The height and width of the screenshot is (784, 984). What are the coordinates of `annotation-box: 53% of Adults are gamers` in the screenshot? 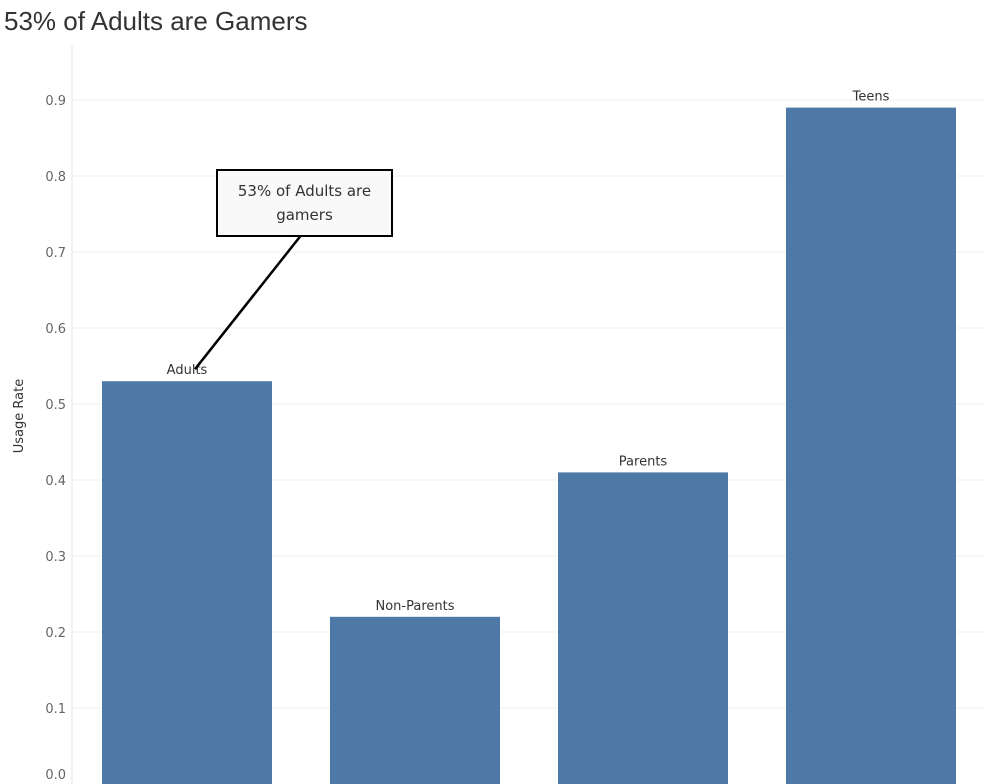 It's located at (304, 203).